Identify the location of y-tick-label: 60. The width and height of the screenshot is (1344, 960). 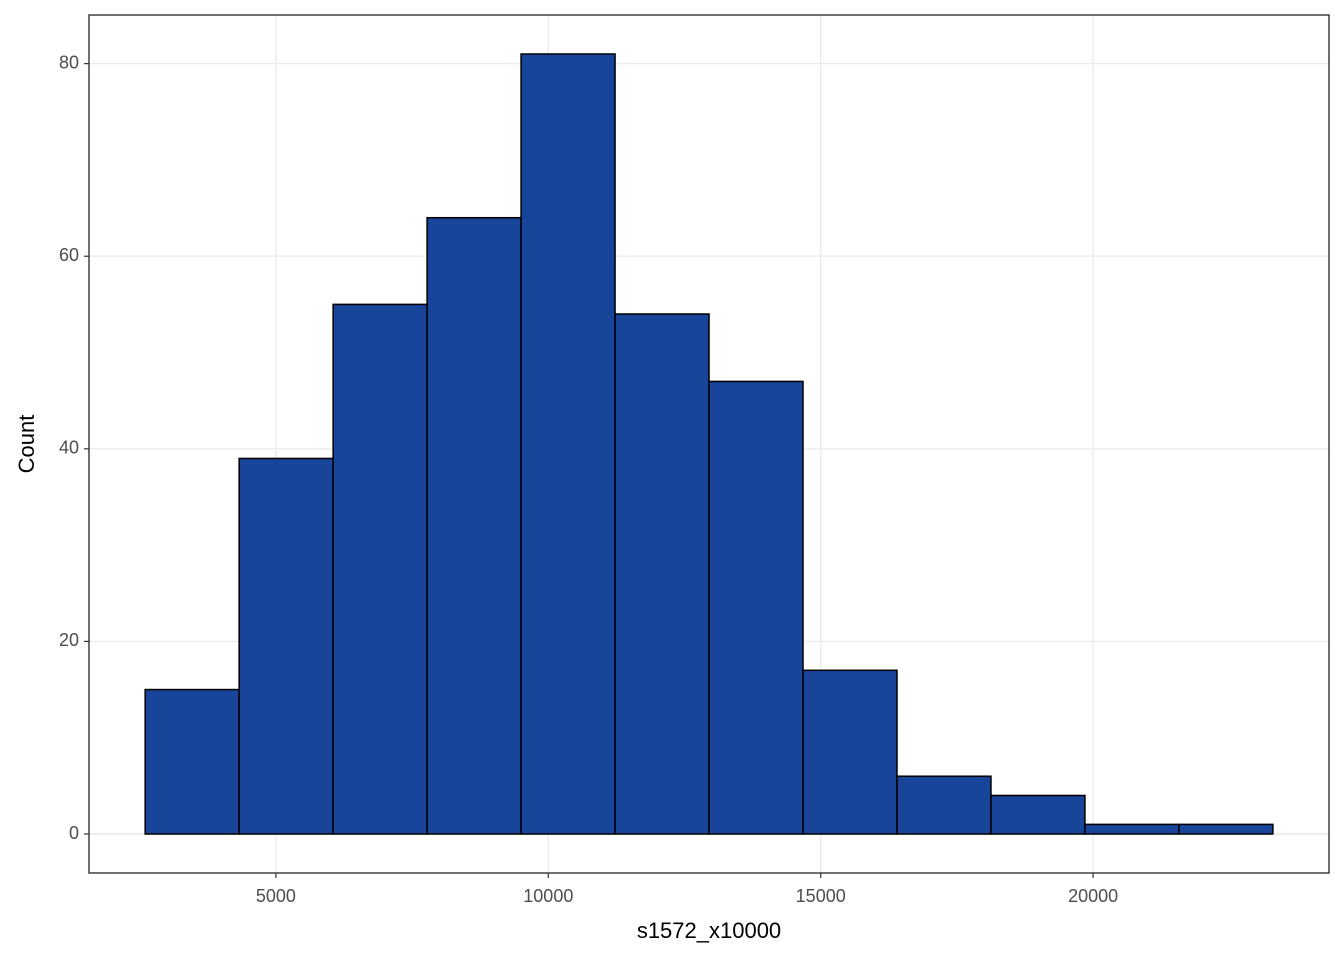
(69, 255).